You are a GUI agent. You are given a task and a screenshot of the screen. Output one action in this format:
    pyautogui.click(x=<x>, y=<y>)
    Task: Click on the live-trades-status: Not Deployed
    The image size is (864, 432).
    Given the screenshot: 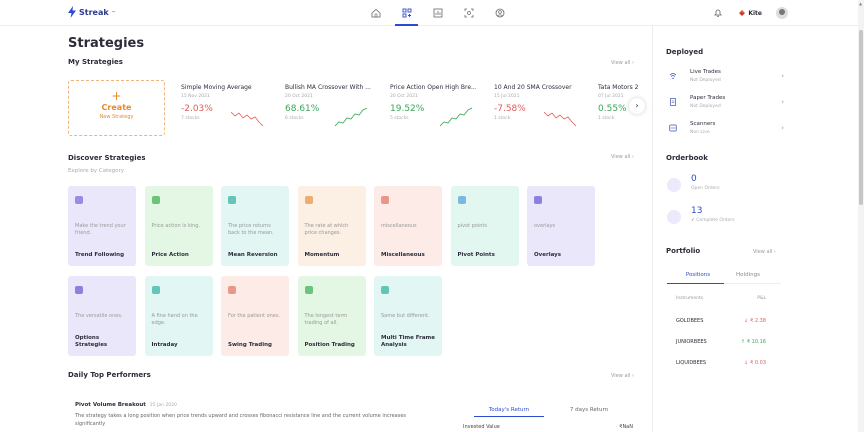 What is the action you would take?
    pyautogui.click(x=705, y=80)
    